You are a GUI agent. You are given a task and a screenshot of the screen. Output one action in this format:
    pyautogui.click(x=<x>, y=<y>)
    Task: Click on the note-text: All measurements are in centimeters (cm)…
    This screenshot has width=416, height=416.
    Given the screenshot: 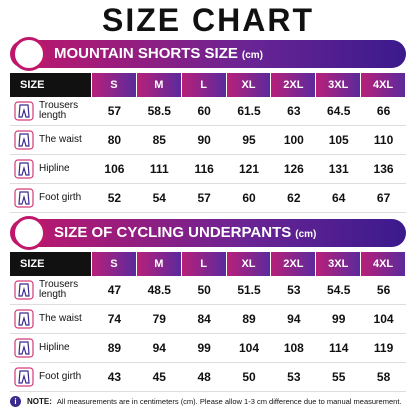 What is the action you would take?
    pyautogui.click(x=229, y=401)
    